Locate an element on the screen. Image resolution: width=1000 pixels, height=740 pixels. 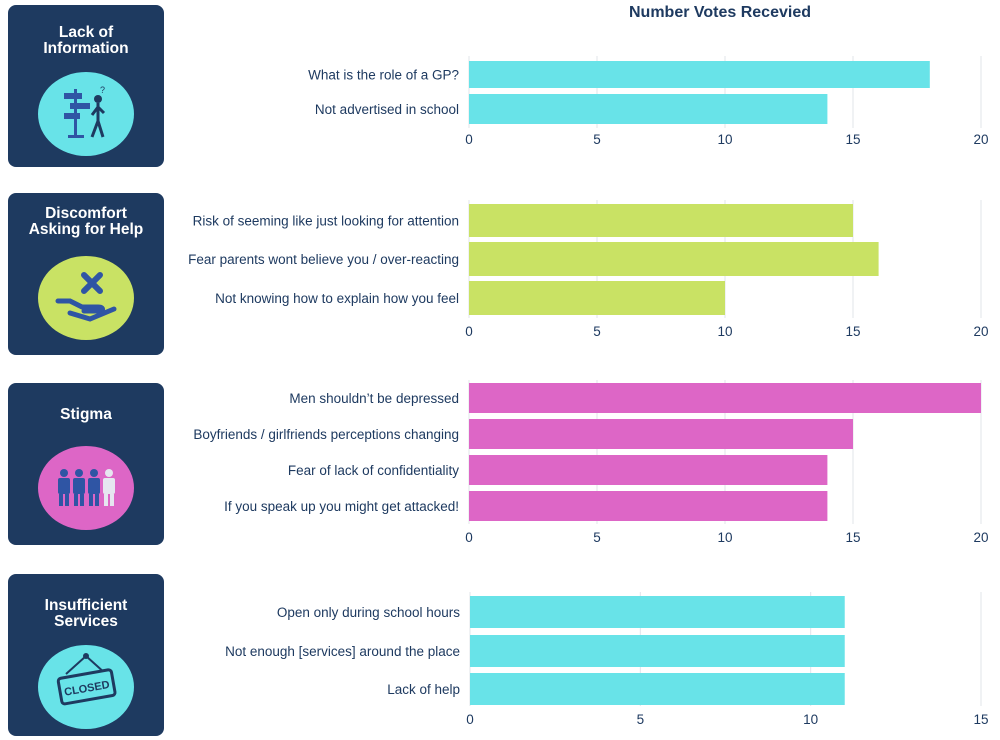
category-label: Lack of help is located at coordinates (423, 689).